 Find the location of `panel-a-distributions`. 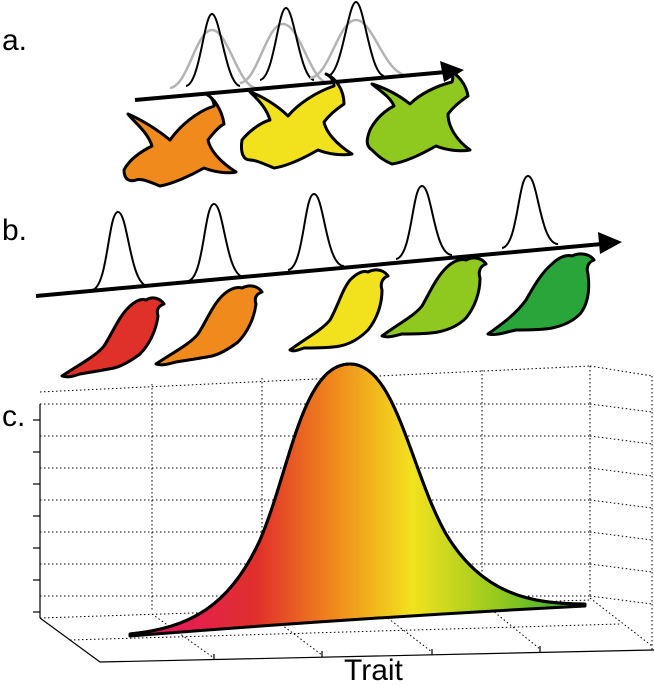

panel-a-distributions is located at coordinates (290, 45).